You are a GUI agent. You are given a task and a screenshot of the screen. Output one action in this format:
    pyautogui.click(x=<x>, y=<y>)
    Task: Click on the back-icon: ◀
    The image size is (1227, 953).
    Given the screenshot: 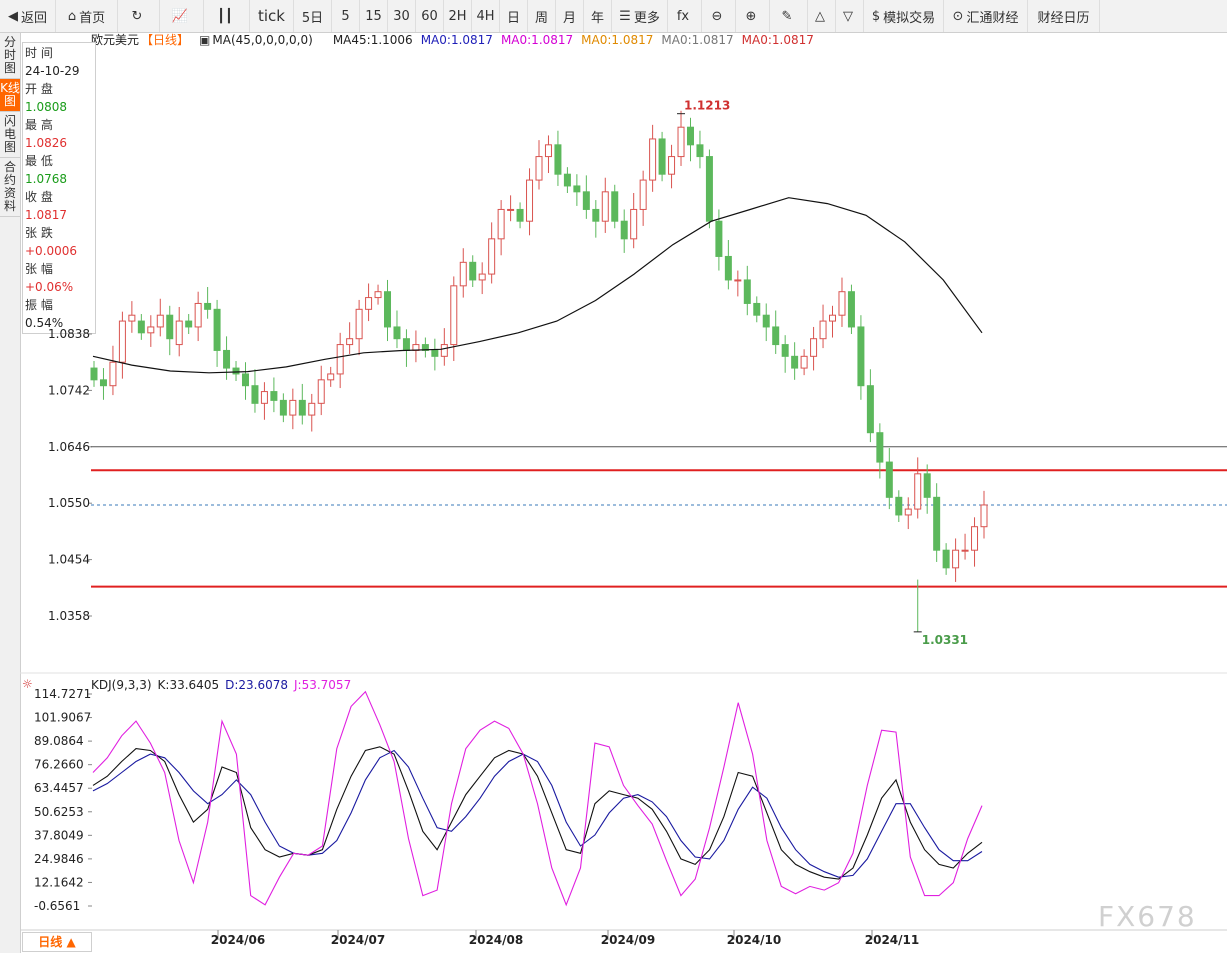 What is the action you would take?
    pyautogui.click(x=12, y=16)
    